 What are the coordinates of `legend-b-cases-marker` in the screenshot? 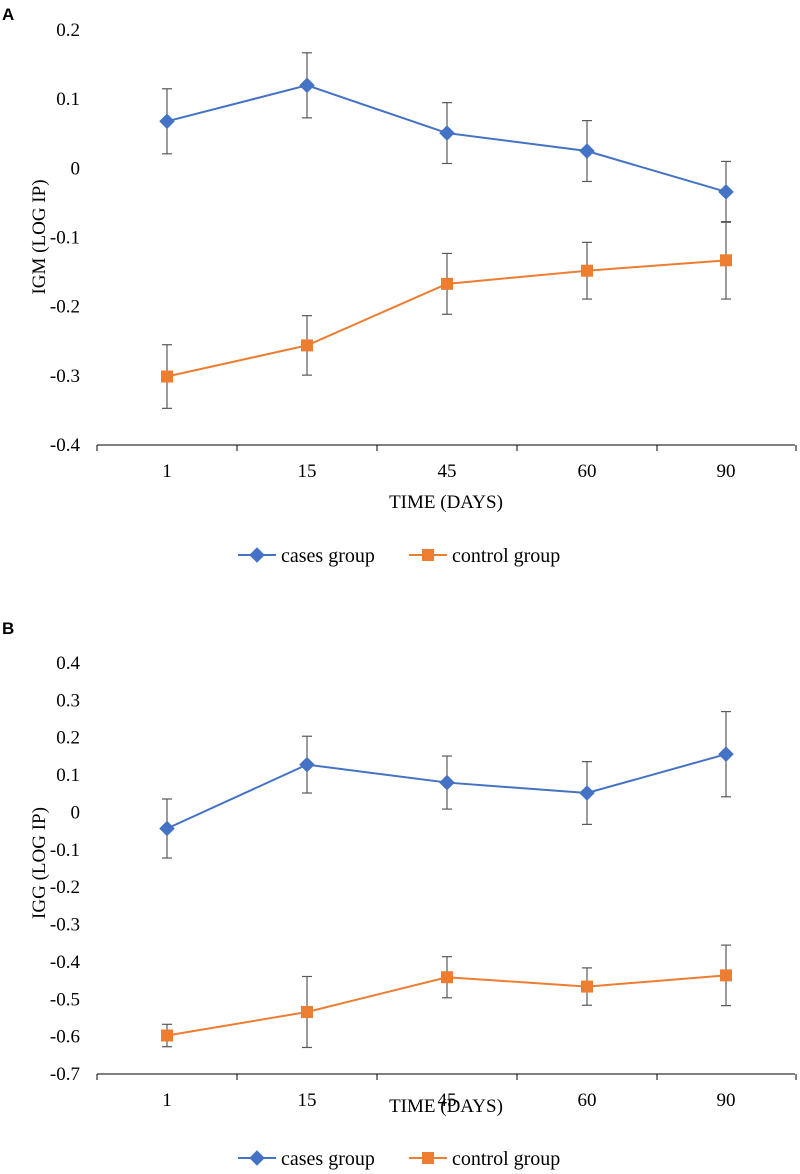 It's located at (257, 1158).